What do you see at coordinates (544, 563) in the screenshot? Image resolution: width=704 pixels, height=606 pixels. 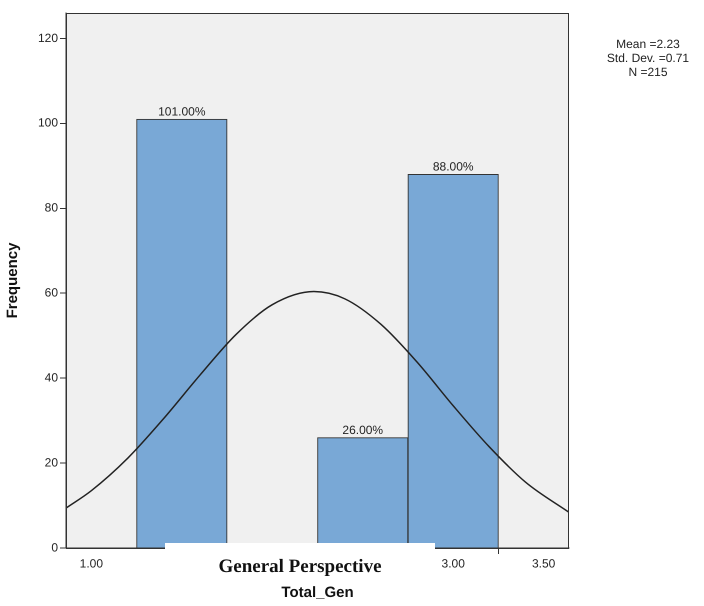 I see `x-tick-label: 3.50` at bounding box center [544, 563].